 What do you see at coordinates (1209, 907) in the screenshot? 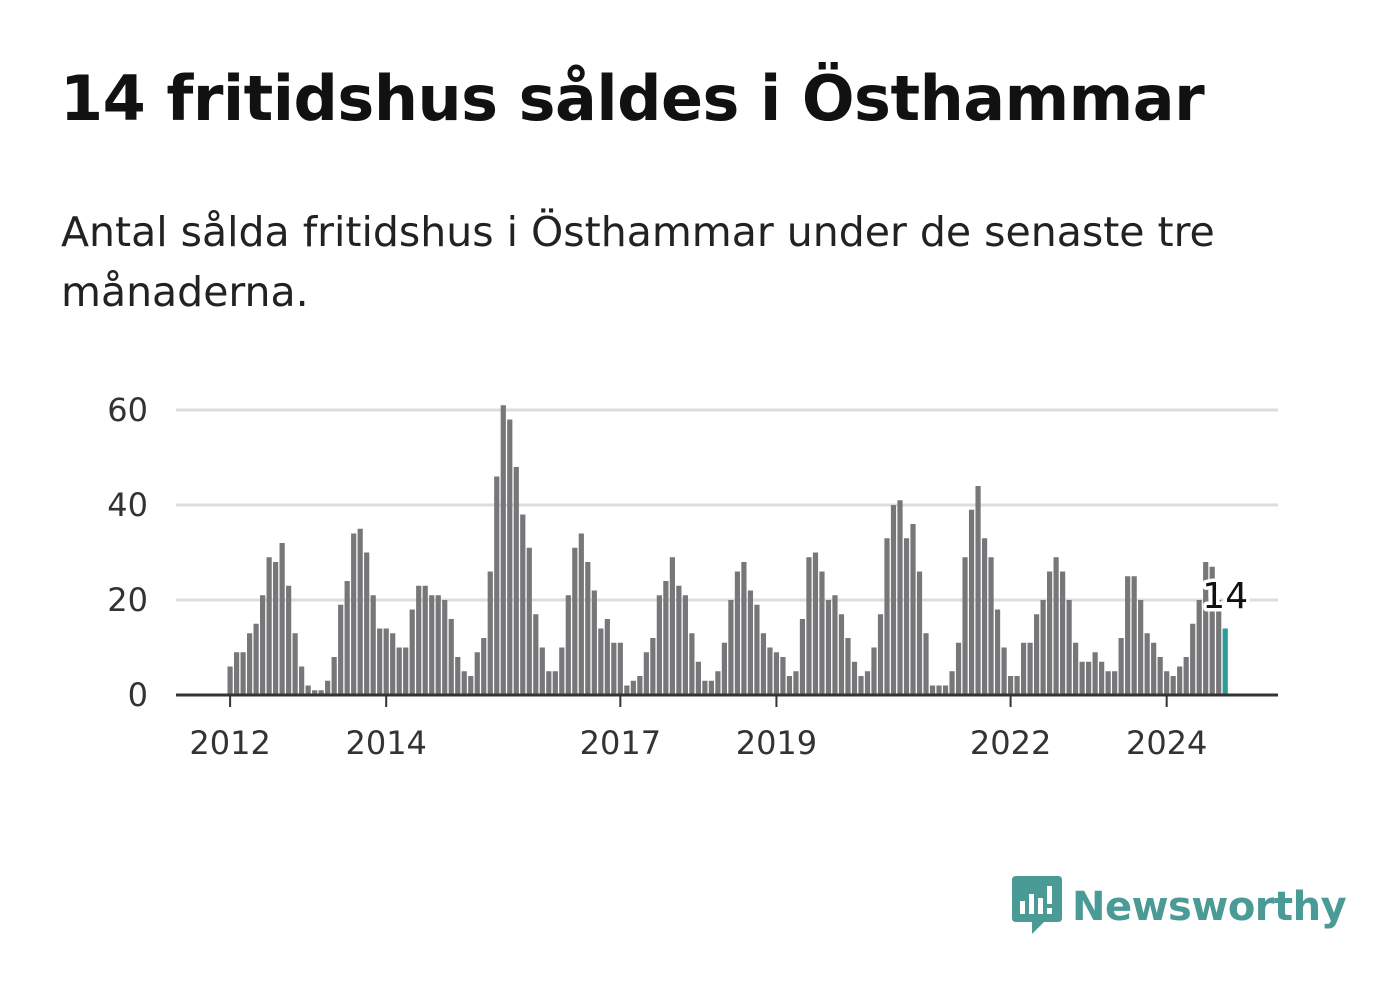
I see `brand-name: Newsworthy` at bounding box center [1209, 907].